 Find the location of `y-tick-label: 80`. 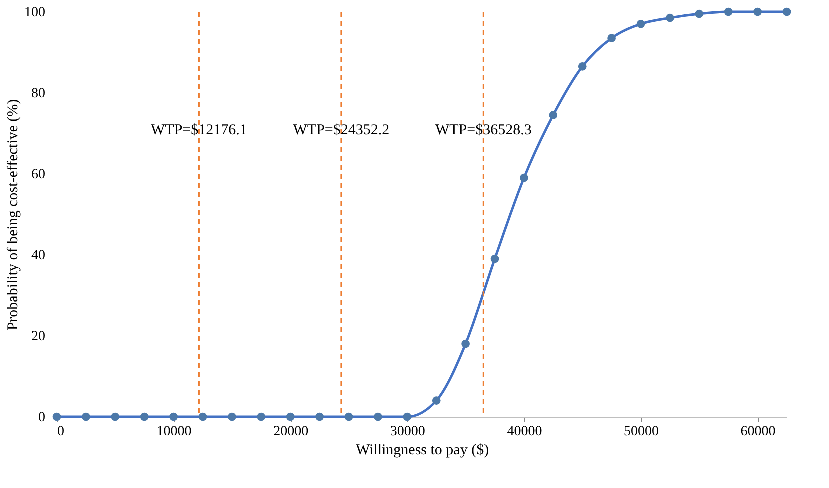

y-tick-label: 80 is located at coordinates (39, 94).